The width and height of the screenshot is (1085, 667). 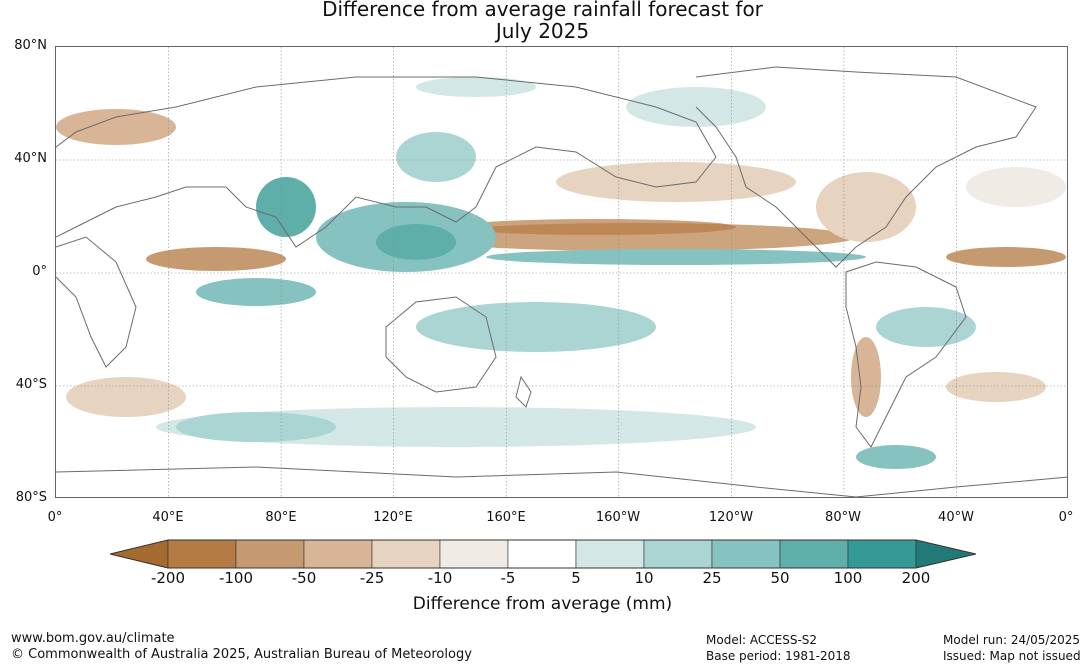 I want to click on lat-label-equator: 0°, so click(x=39, y=271).